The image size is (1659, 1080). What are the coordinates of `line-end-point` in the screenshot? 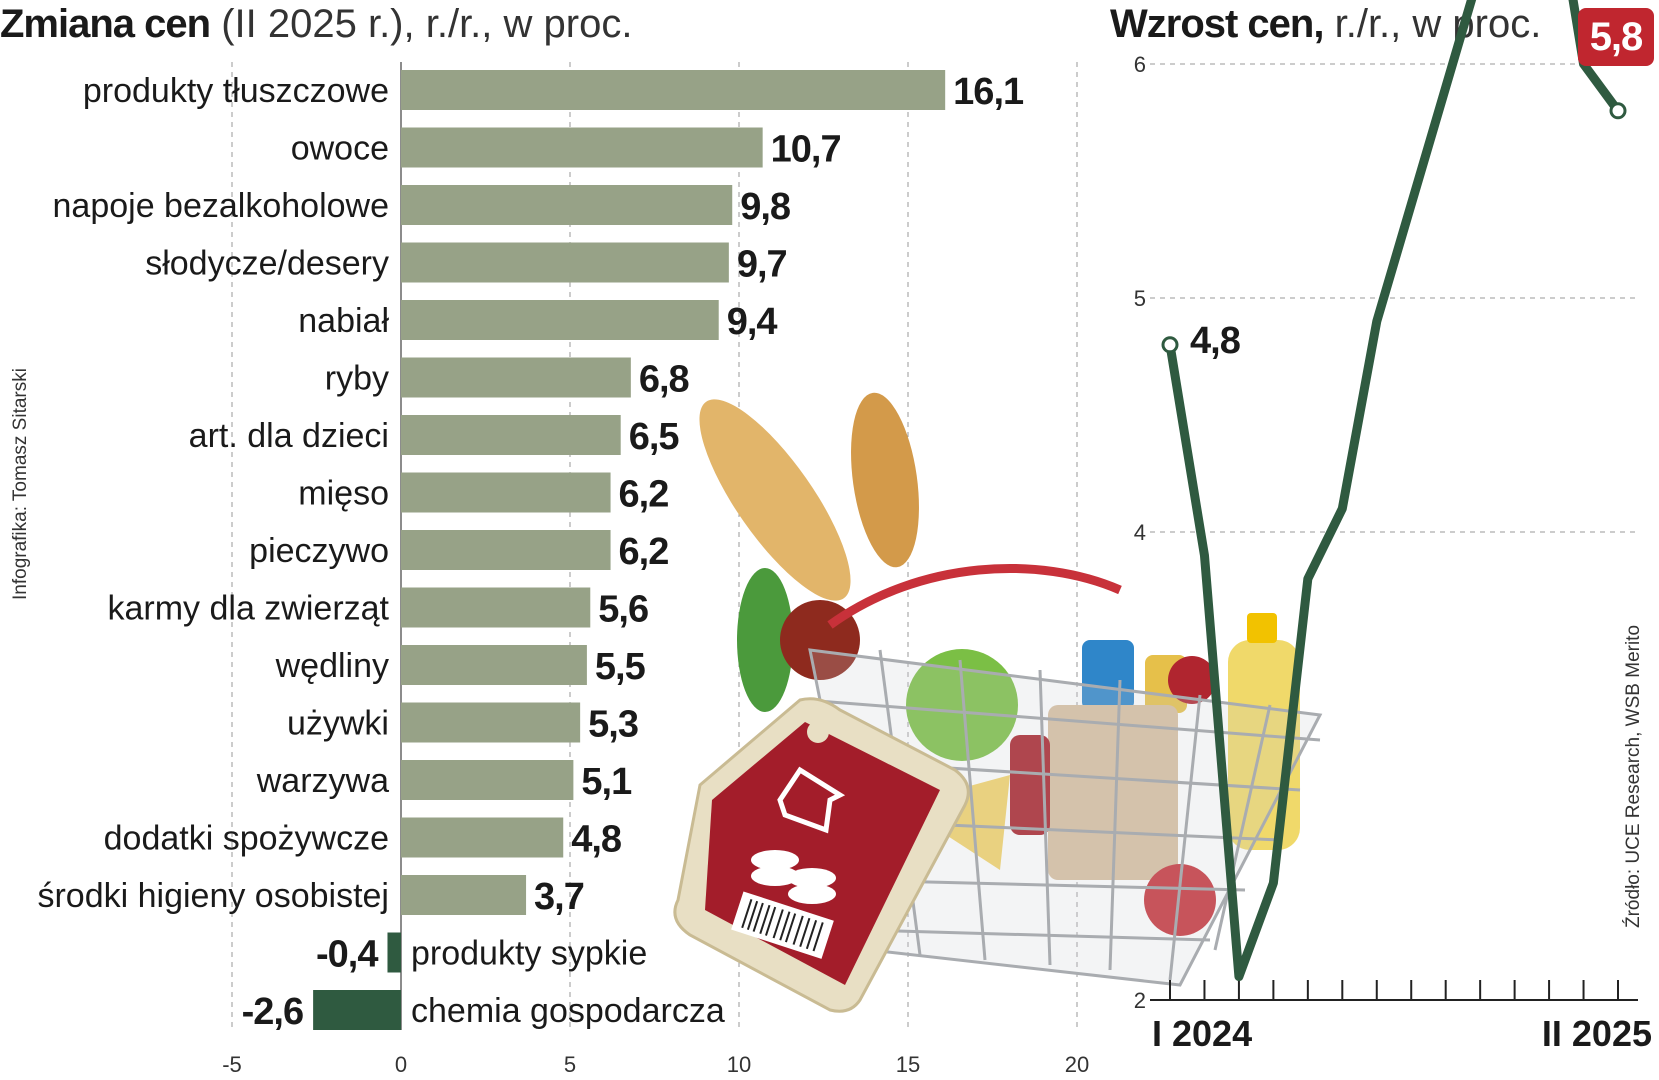 It's located at (1618, 111).